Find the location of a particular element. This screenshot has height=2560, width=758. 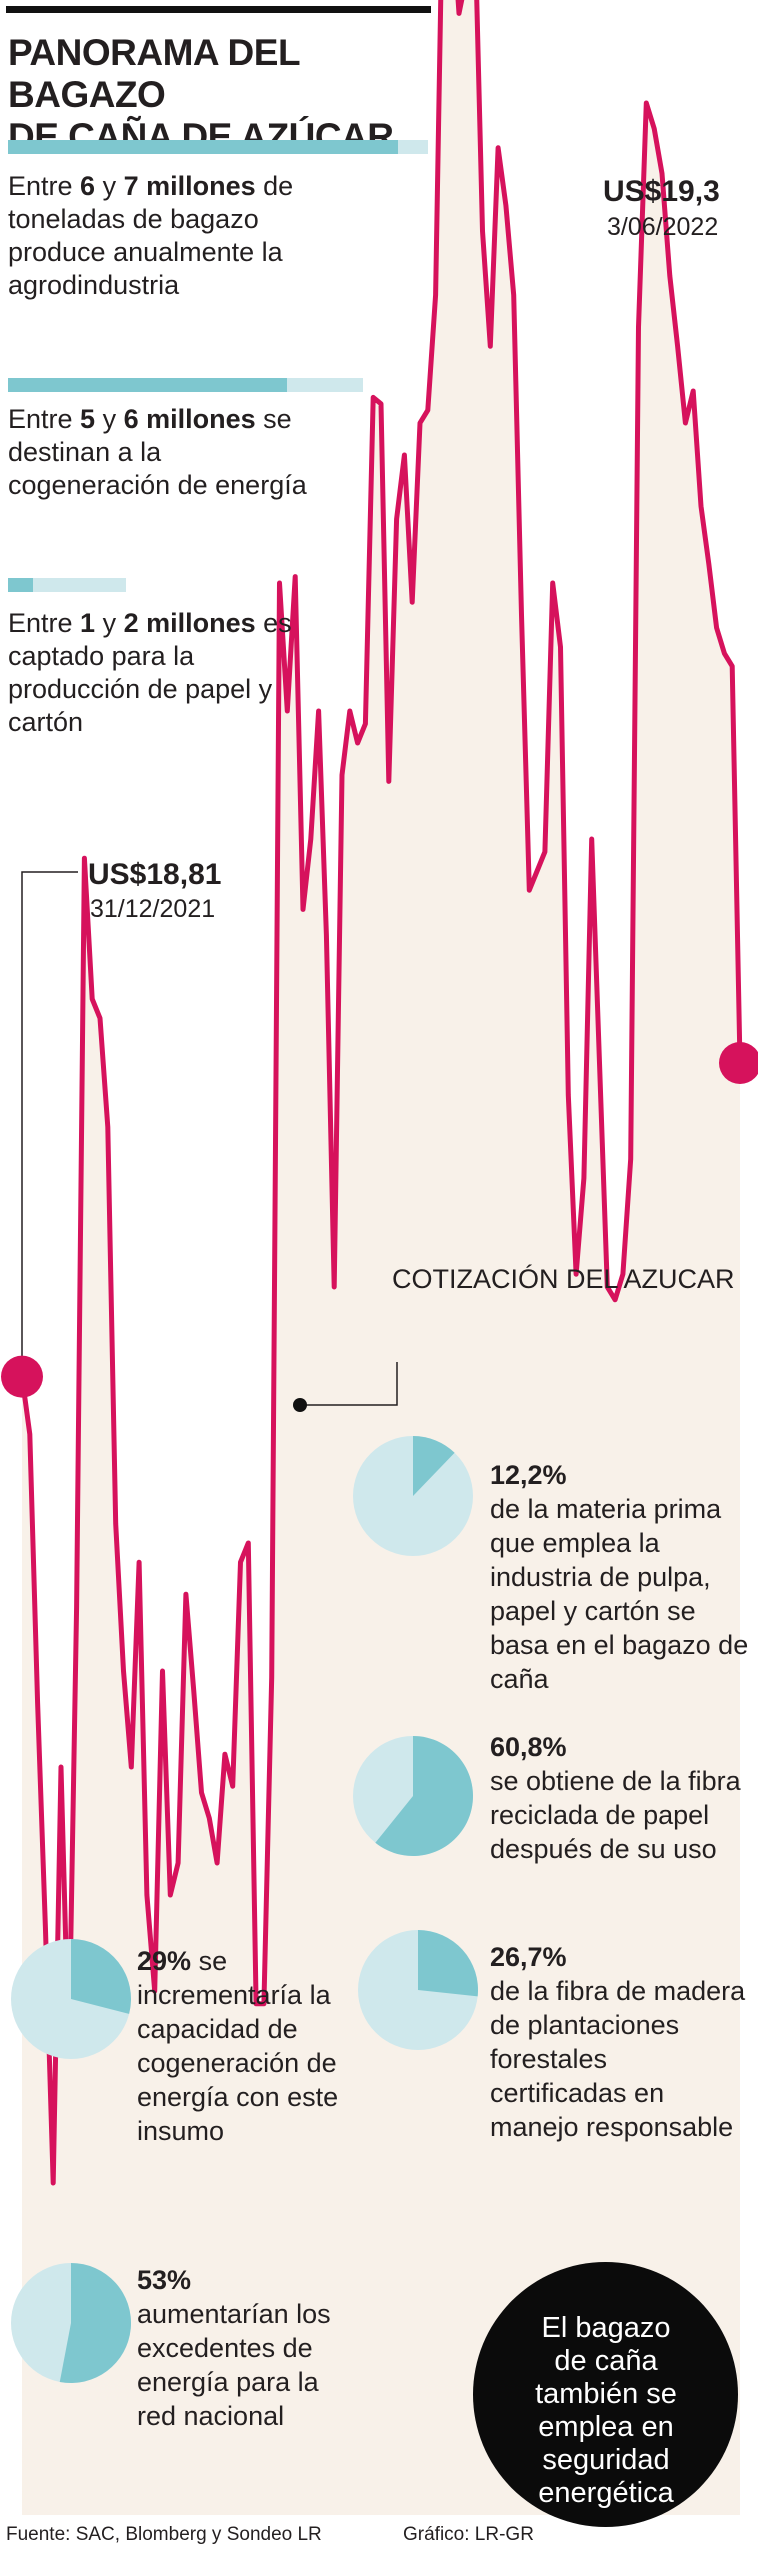

highlight-circle is located at coordinates (605, 2394).